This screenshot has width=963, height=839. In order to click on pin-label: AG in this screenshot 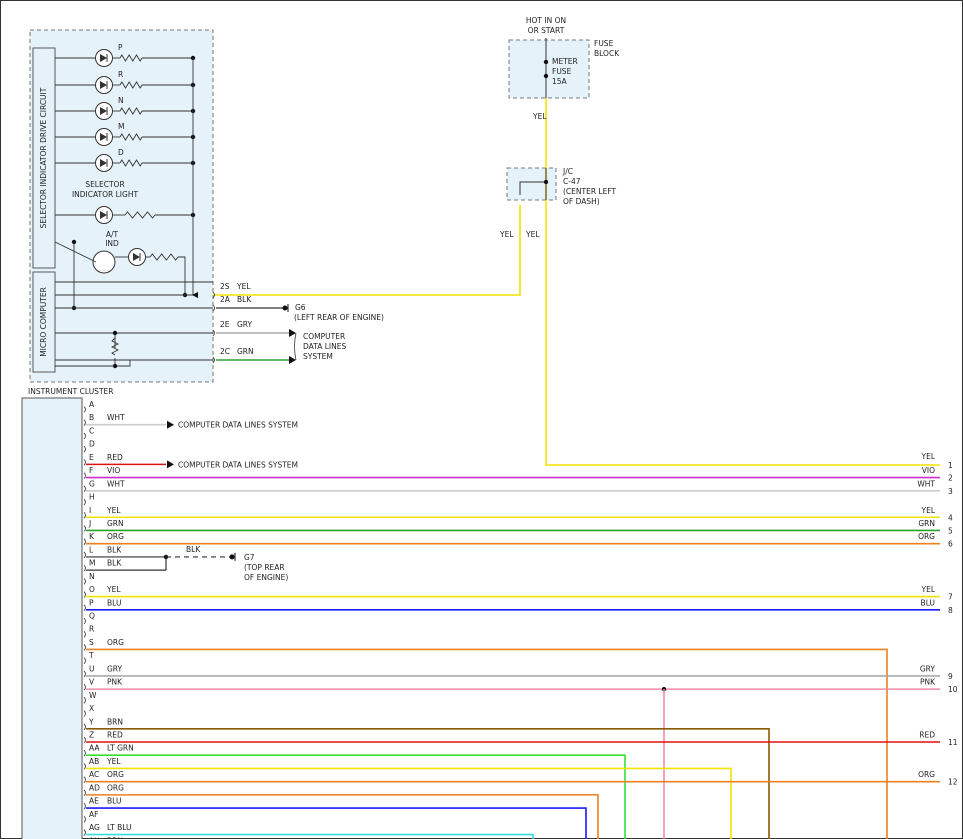, I will do `click(94, 827)`.